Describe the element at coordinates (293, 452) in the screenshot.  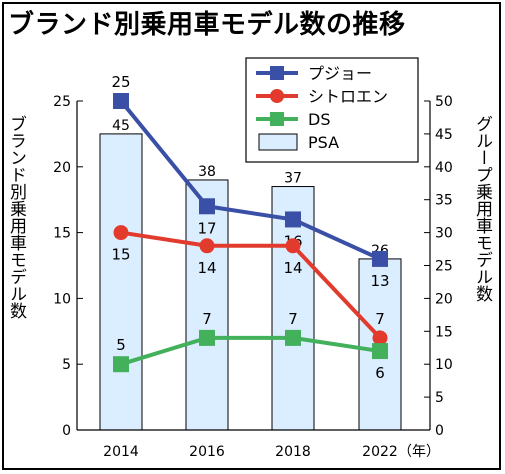
I see `x-tick-label-2018: 2018` at that location.